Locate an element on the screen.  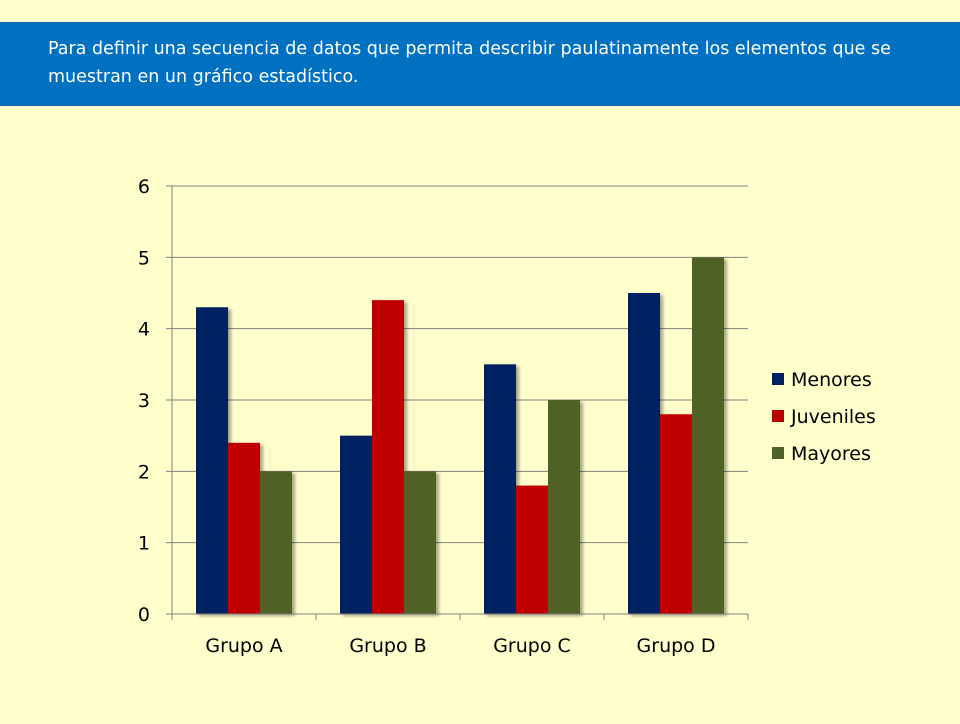
y-tick-label: 2 is located at coordinates (144, 472).